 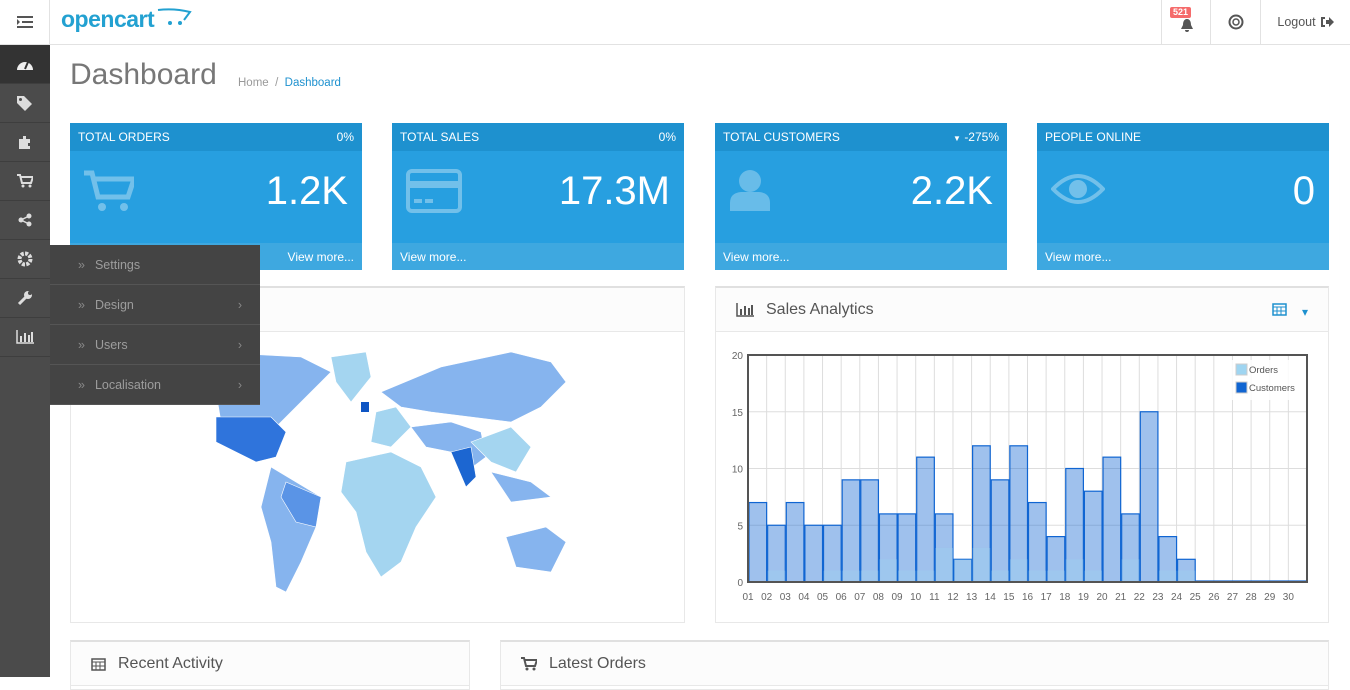 What do you see at coordinates (781, 137) in the screenshot?
I see `tile-title: TOTAL CUSTOMERS` at bounding box center [781, 137].